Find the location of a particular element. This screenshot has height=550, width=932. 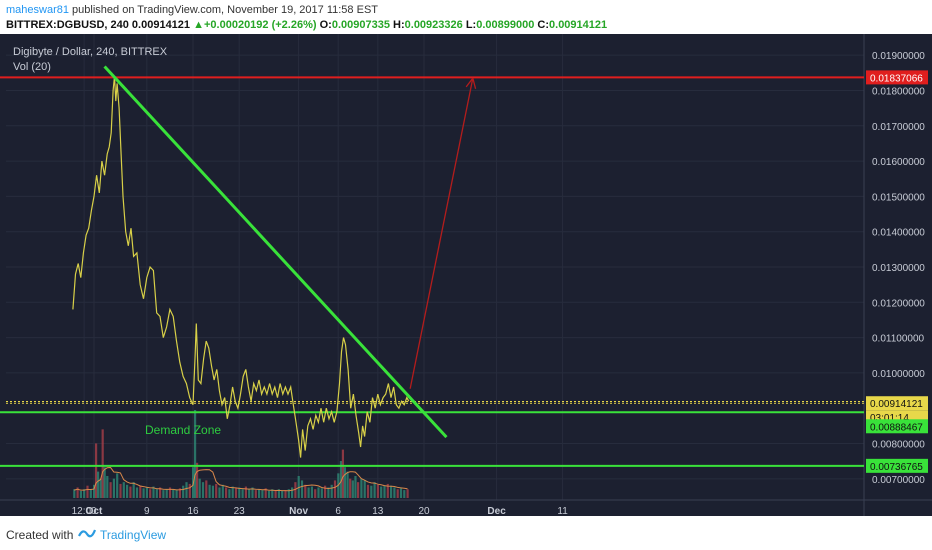

author-link: maheswar81 is located at coordinates (37, 10).